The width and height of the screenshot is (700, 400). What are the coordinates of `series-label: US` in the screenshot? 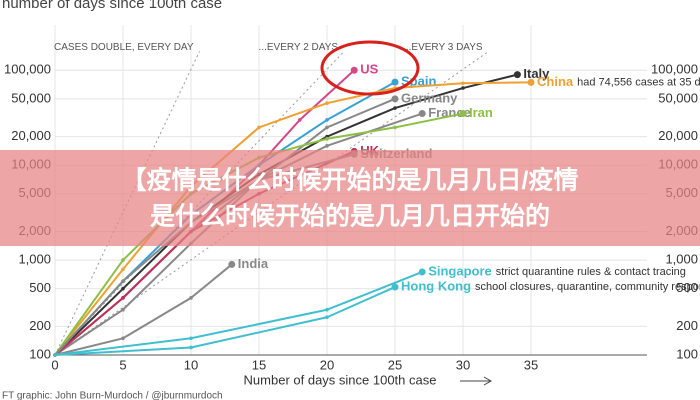 It's located at (369, 69).